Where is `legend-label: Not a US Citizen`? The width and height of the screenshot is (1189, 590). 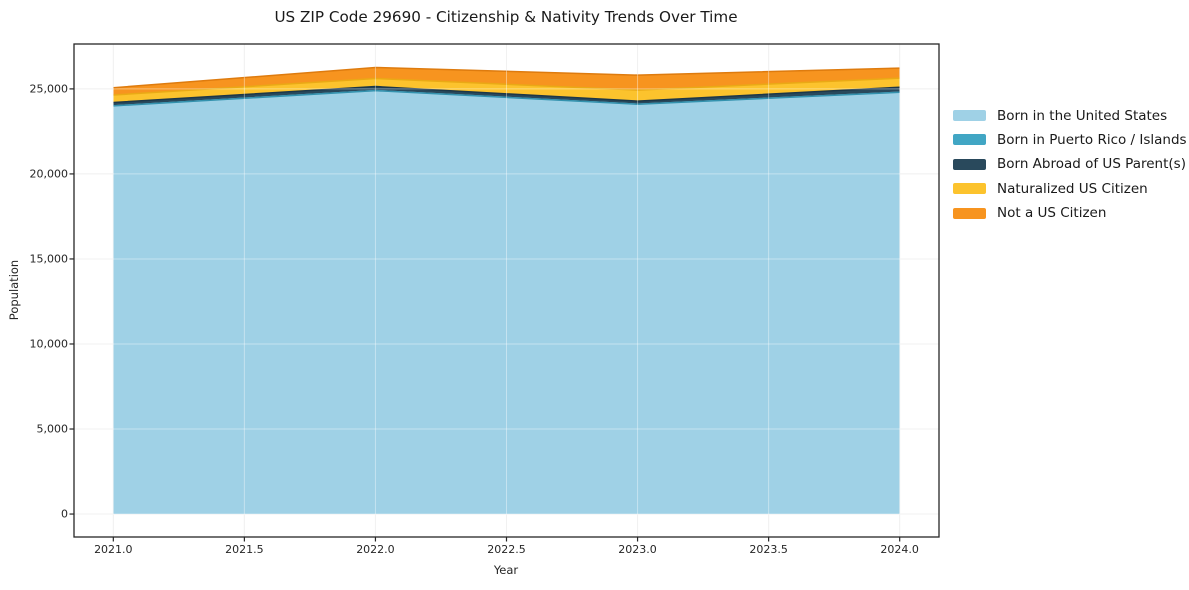
legend-label: Not a US Citizen is located at coordinates (1052, 213).